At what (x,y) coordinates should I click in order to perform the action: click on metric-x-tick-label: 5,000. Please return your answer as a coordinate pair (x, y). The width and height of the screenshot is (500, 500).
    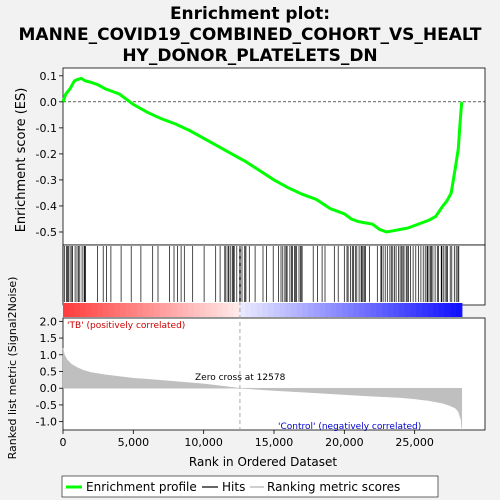
    Looking at the image, I should click on (134, 442).